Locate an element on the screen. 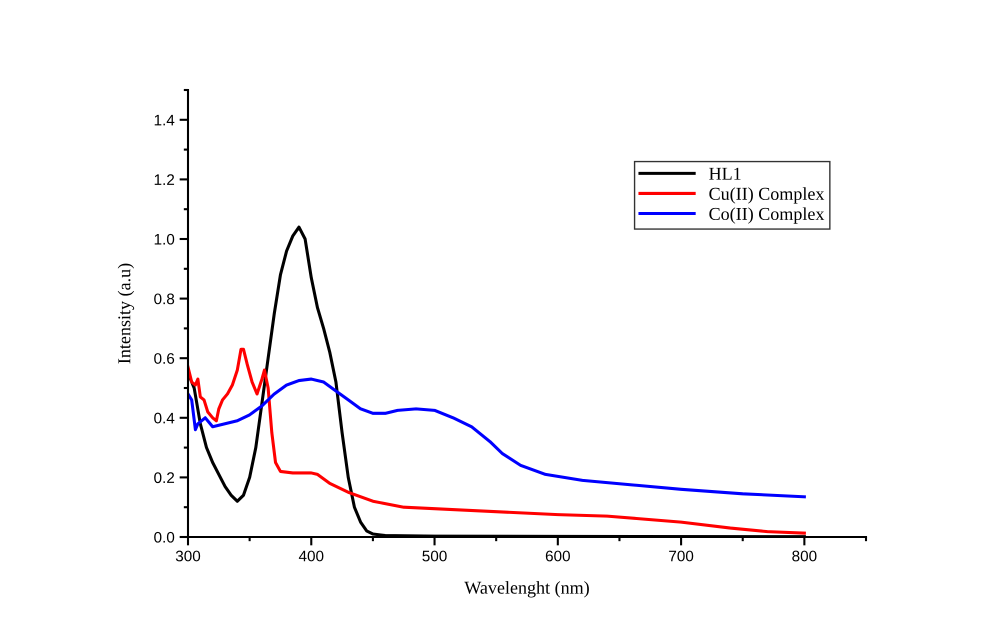 The height and width of the screenshot is (635, 996). legend-label: Co(II) Complex is located at coordinates (766, 215).